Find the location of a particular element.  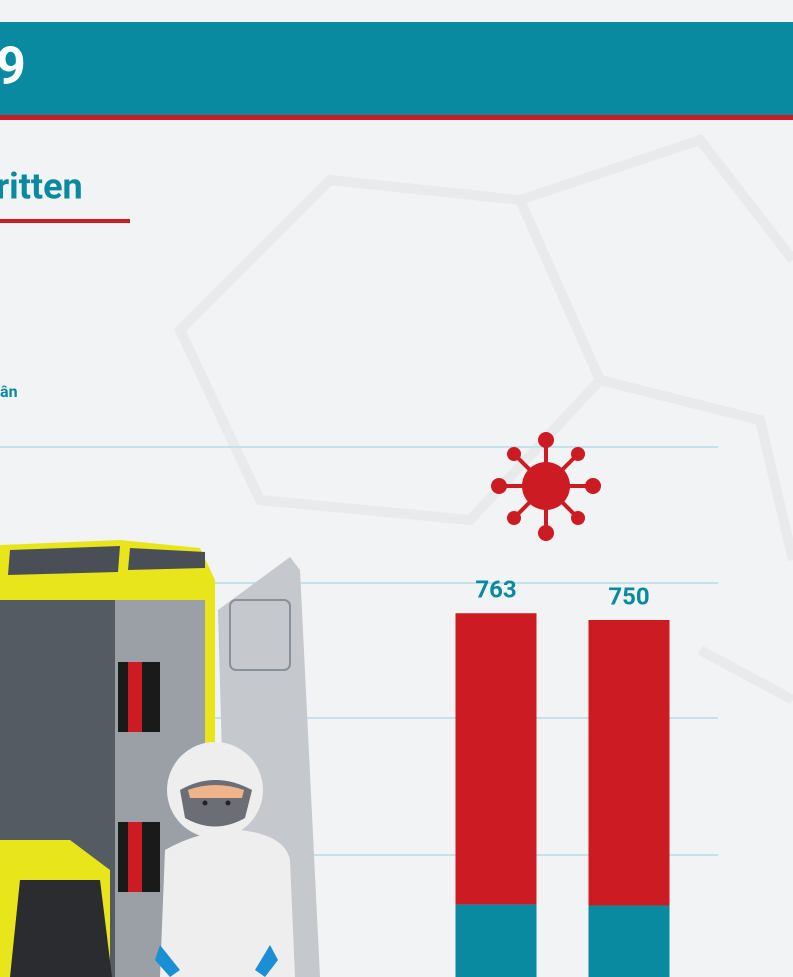

subtitle: ân is located at coordinates (9, 391).